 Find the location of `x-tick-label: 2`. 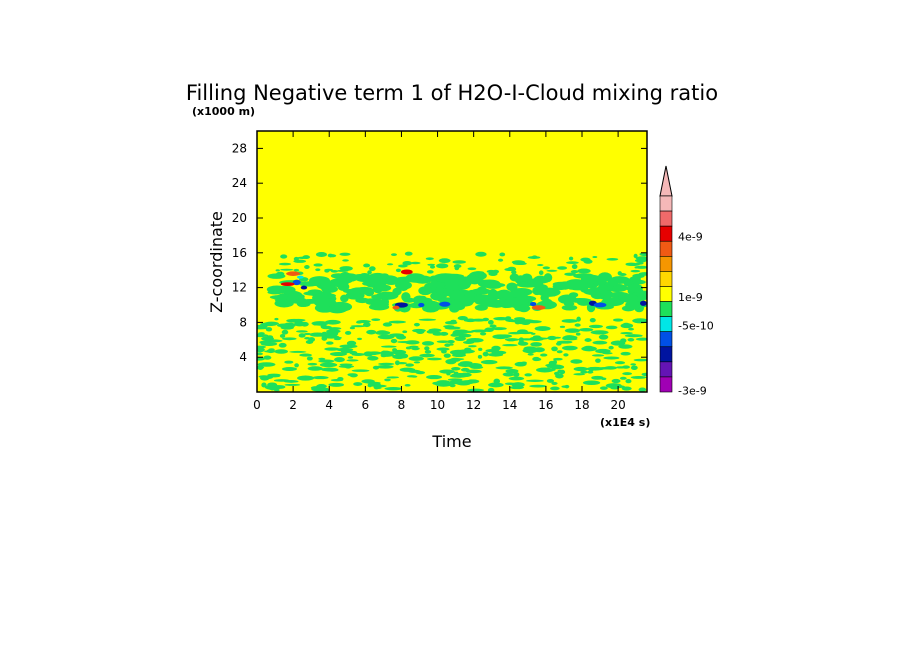

x-tick-label: 2 is located at coordinates (293, 405).